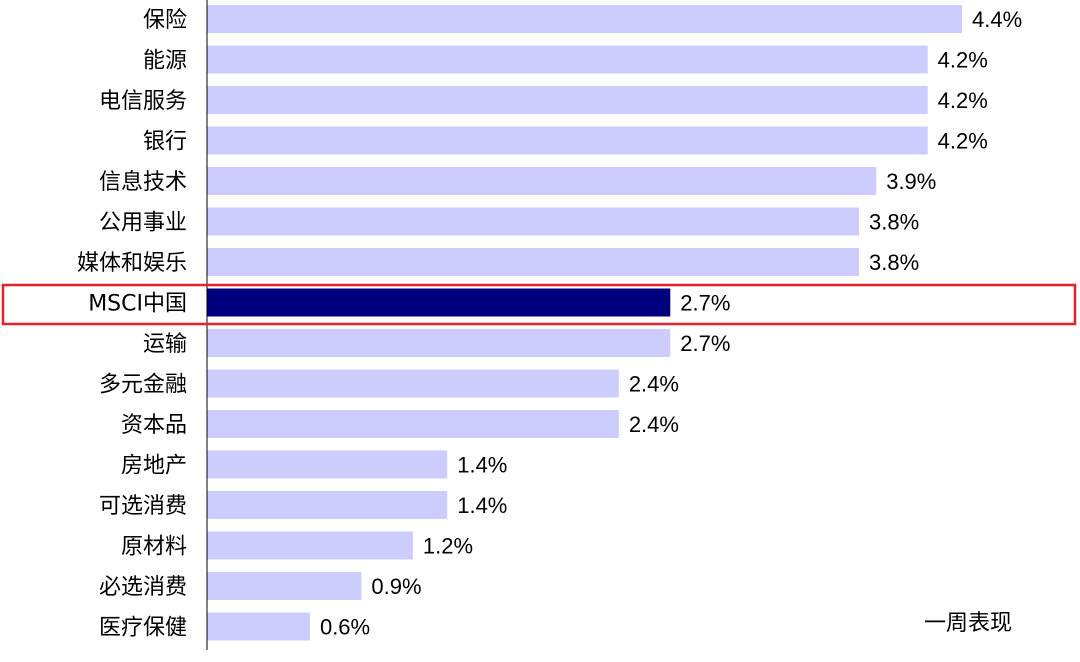  What do you see at coordinates (705, 343) in the screenshot?
I see `value-label-8: 2.7%` at bounding box center [705, 343].